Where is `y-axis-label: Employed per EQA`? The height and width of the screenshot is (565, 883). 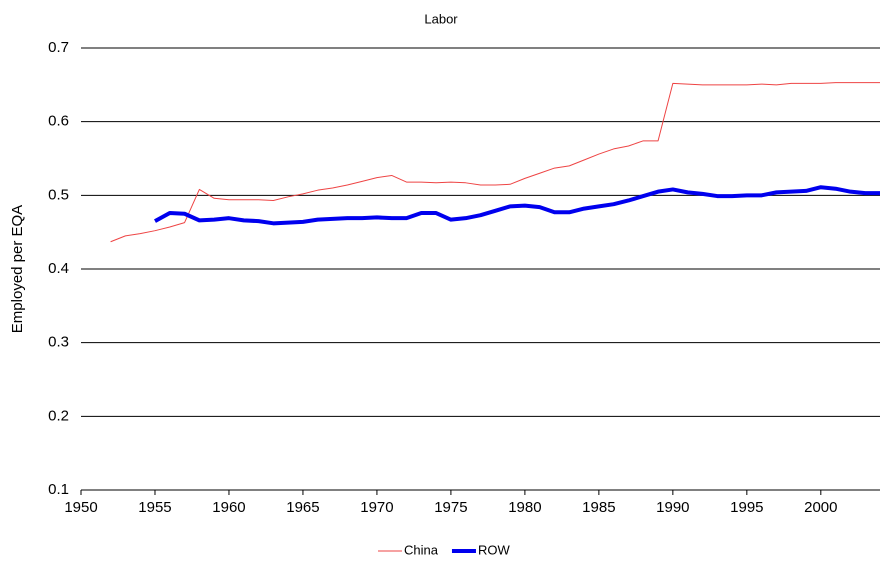
y-axis-label: Employed per EQA is located at coordinates (17, 269).